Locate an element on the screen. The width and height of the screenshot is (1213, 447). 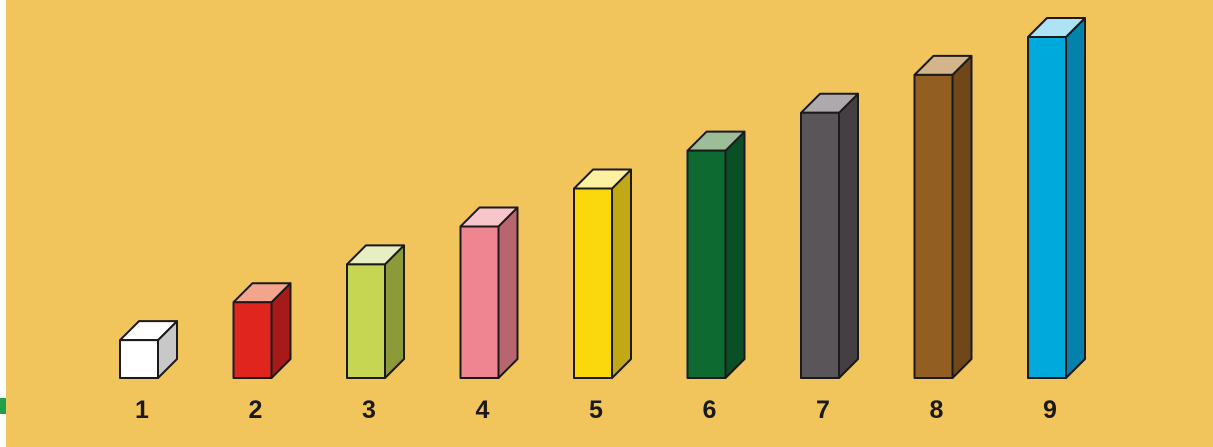
x-tick-label-1: 1 is located at coordinates (142, 410).